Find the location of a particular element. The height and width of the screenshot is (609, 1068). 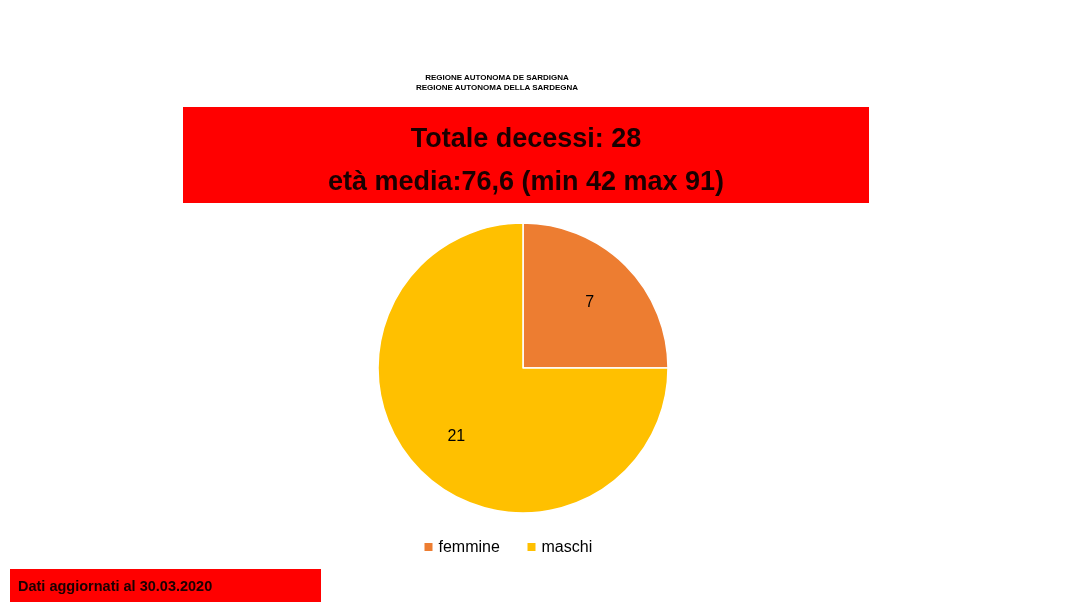

text: REGIONE AUTONOMA DELLA SARDEGNA is located at coordinates (497, 87).